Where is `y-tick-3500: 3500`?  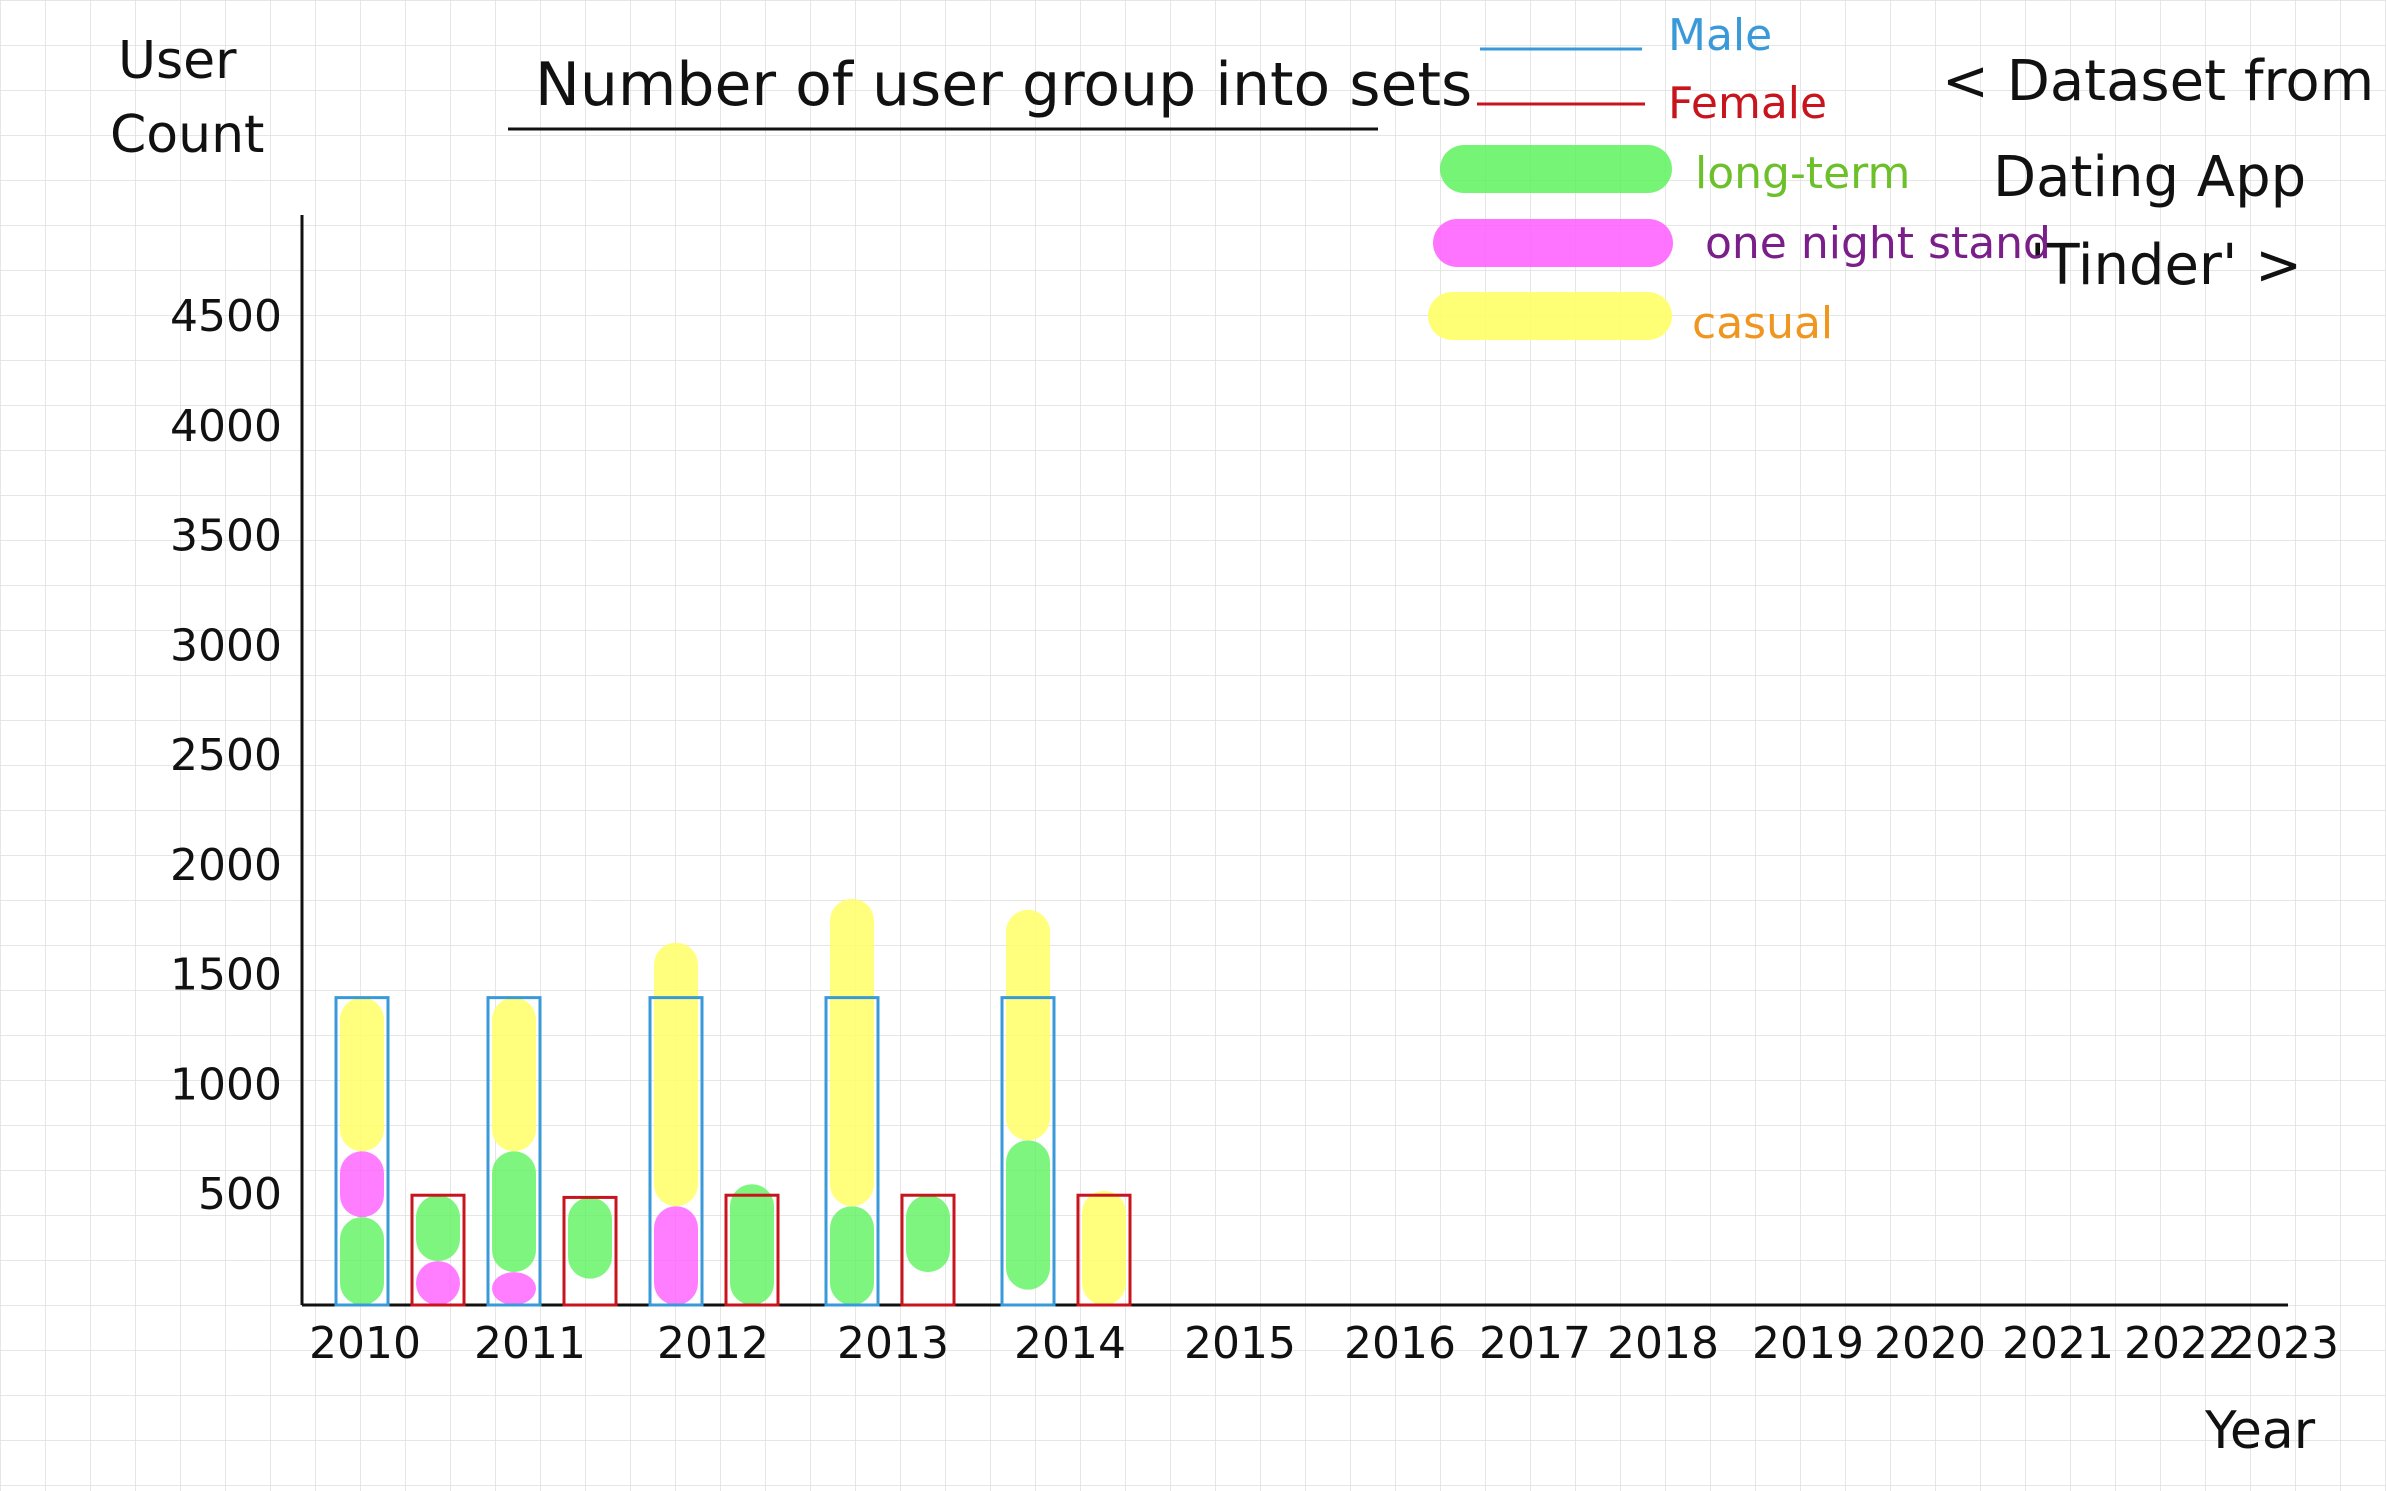 y-tick-3500: 3500 is located at coordinates (226, 536).